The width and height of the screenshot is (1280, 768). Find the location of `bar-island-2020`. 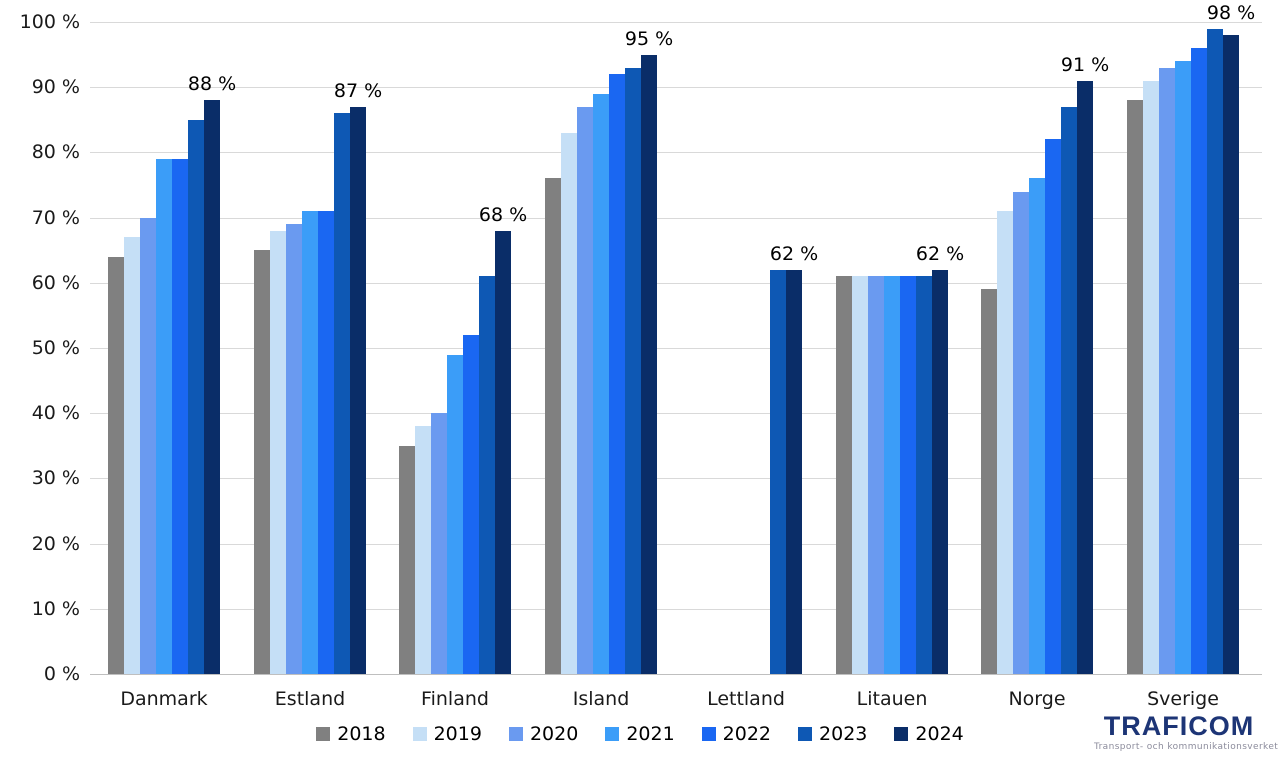

bar-island-2020 is located at coordinates (585, 390).